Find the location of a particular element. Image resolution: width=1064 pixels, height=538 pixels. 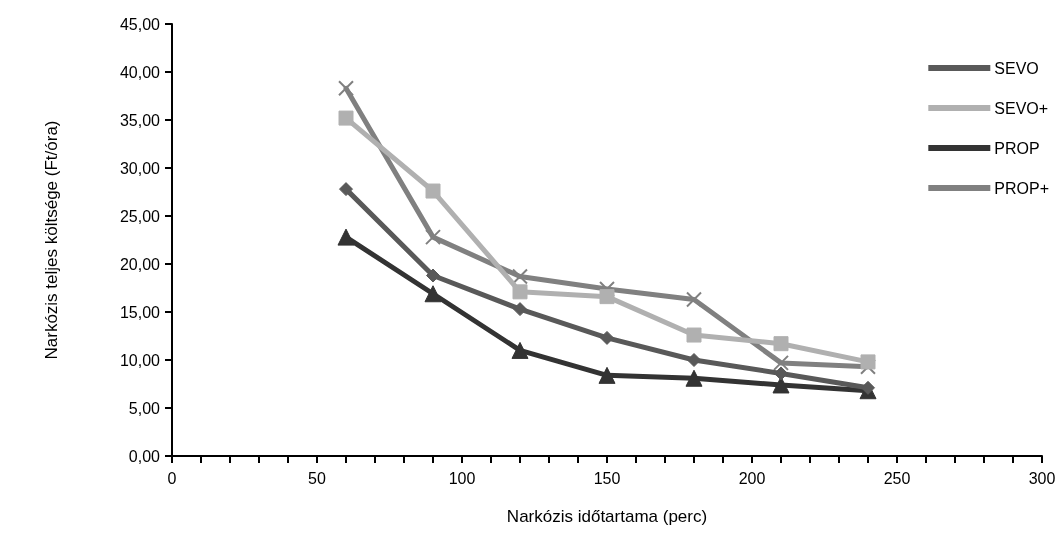

x-tick-label: 150 is located at coordinates (607, 478).